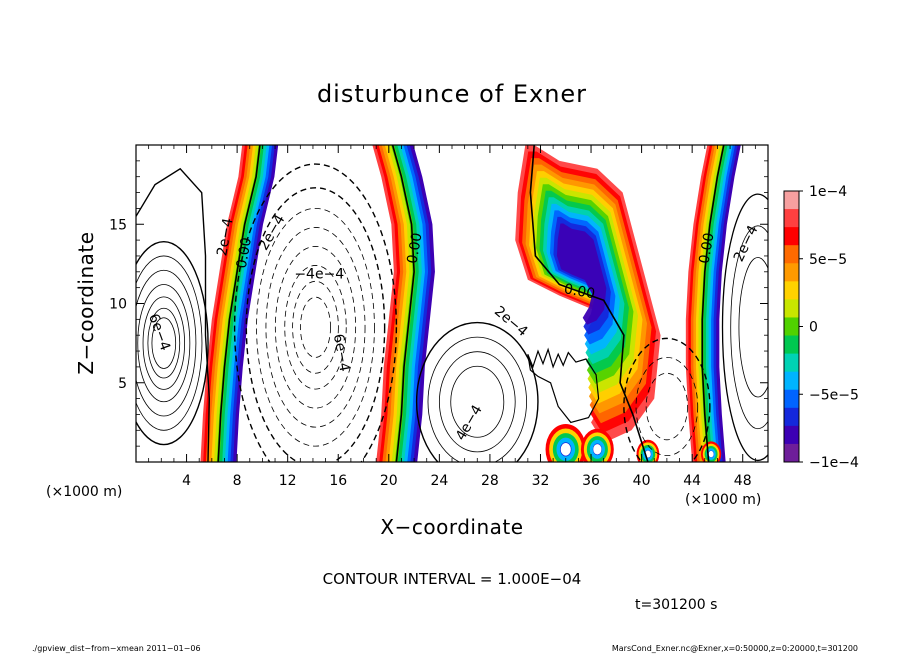  Describe the element at coordinates (118, 225) in the screenshot. I see `y-tick-label: 15` at that location.